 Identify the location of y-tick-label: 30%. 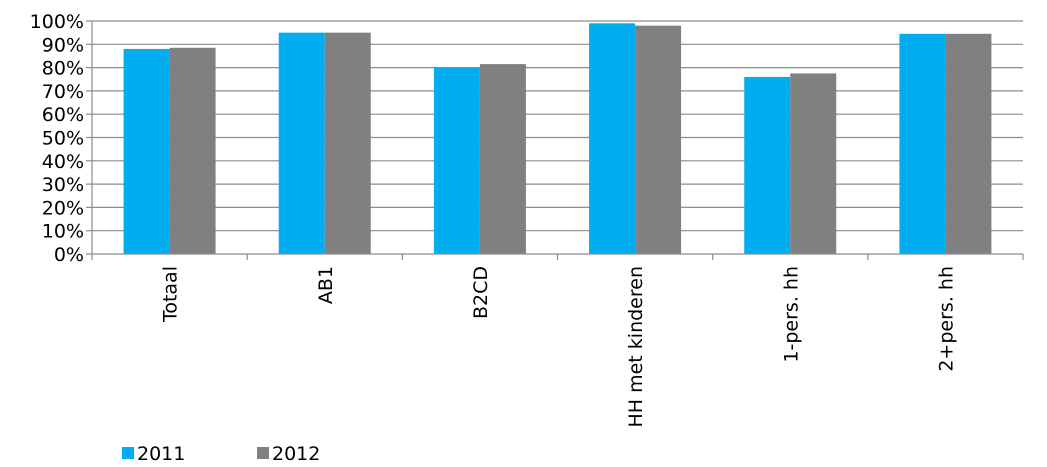
(63, 185).